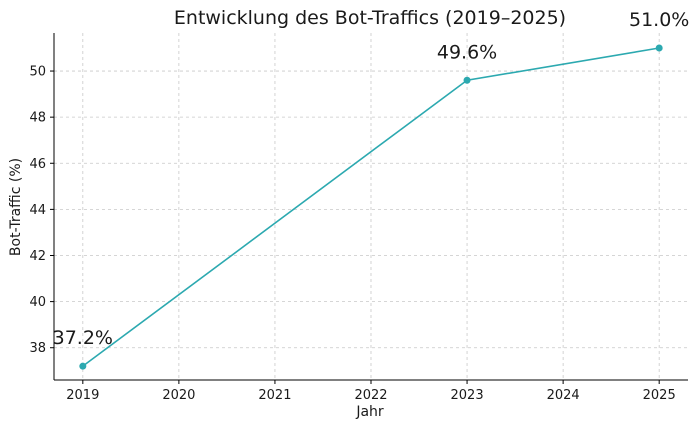 The image size is (700, 429). I want to click on x-tick-label-2019: 2019, so click(82, 395).